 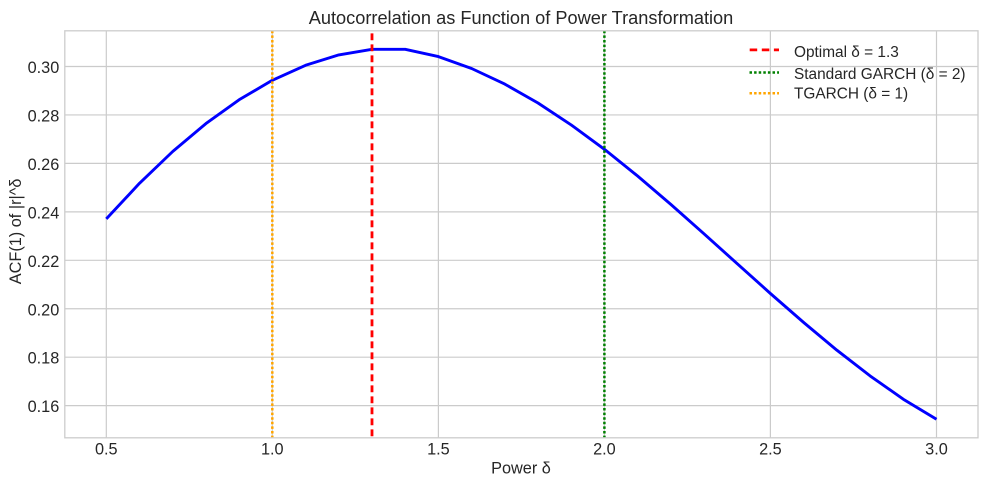 I want to click on svg-text: TGARCH (δ = 1), so click(x=851, y=94).